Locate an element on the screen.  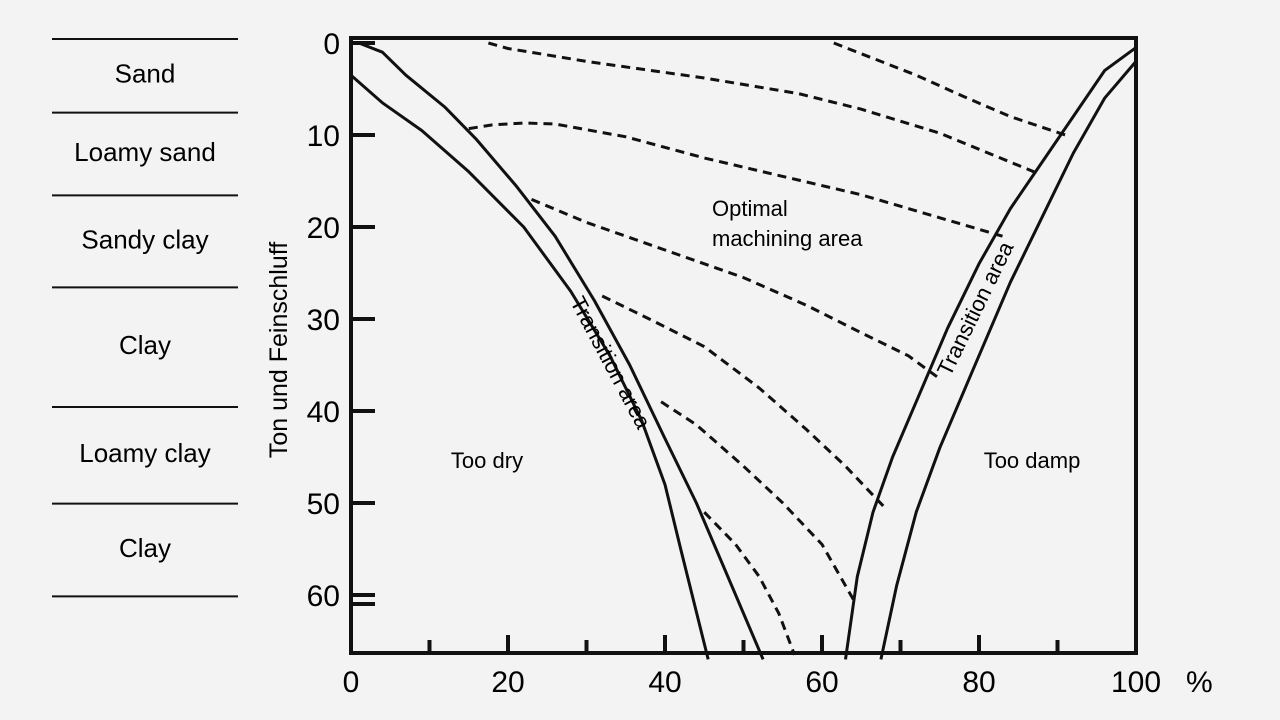
transition-area-left-label: Transition area is located at coordinates (610, 362).